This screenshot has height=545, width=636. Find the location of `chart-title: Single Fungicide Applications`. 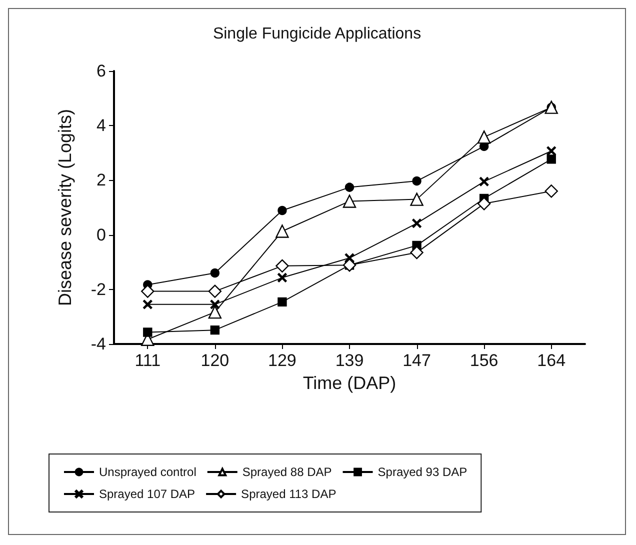

chart-title: Single Fungicide Applications is located at coordinates (317, 34).